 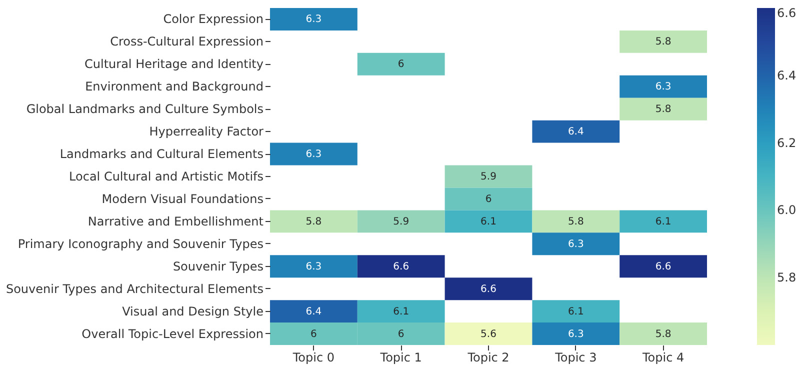 What do you see at coordinates (218, 266) in the screenshot?
I see `y-tick-label: Souvenir Types` at bounding box center [218, 266].